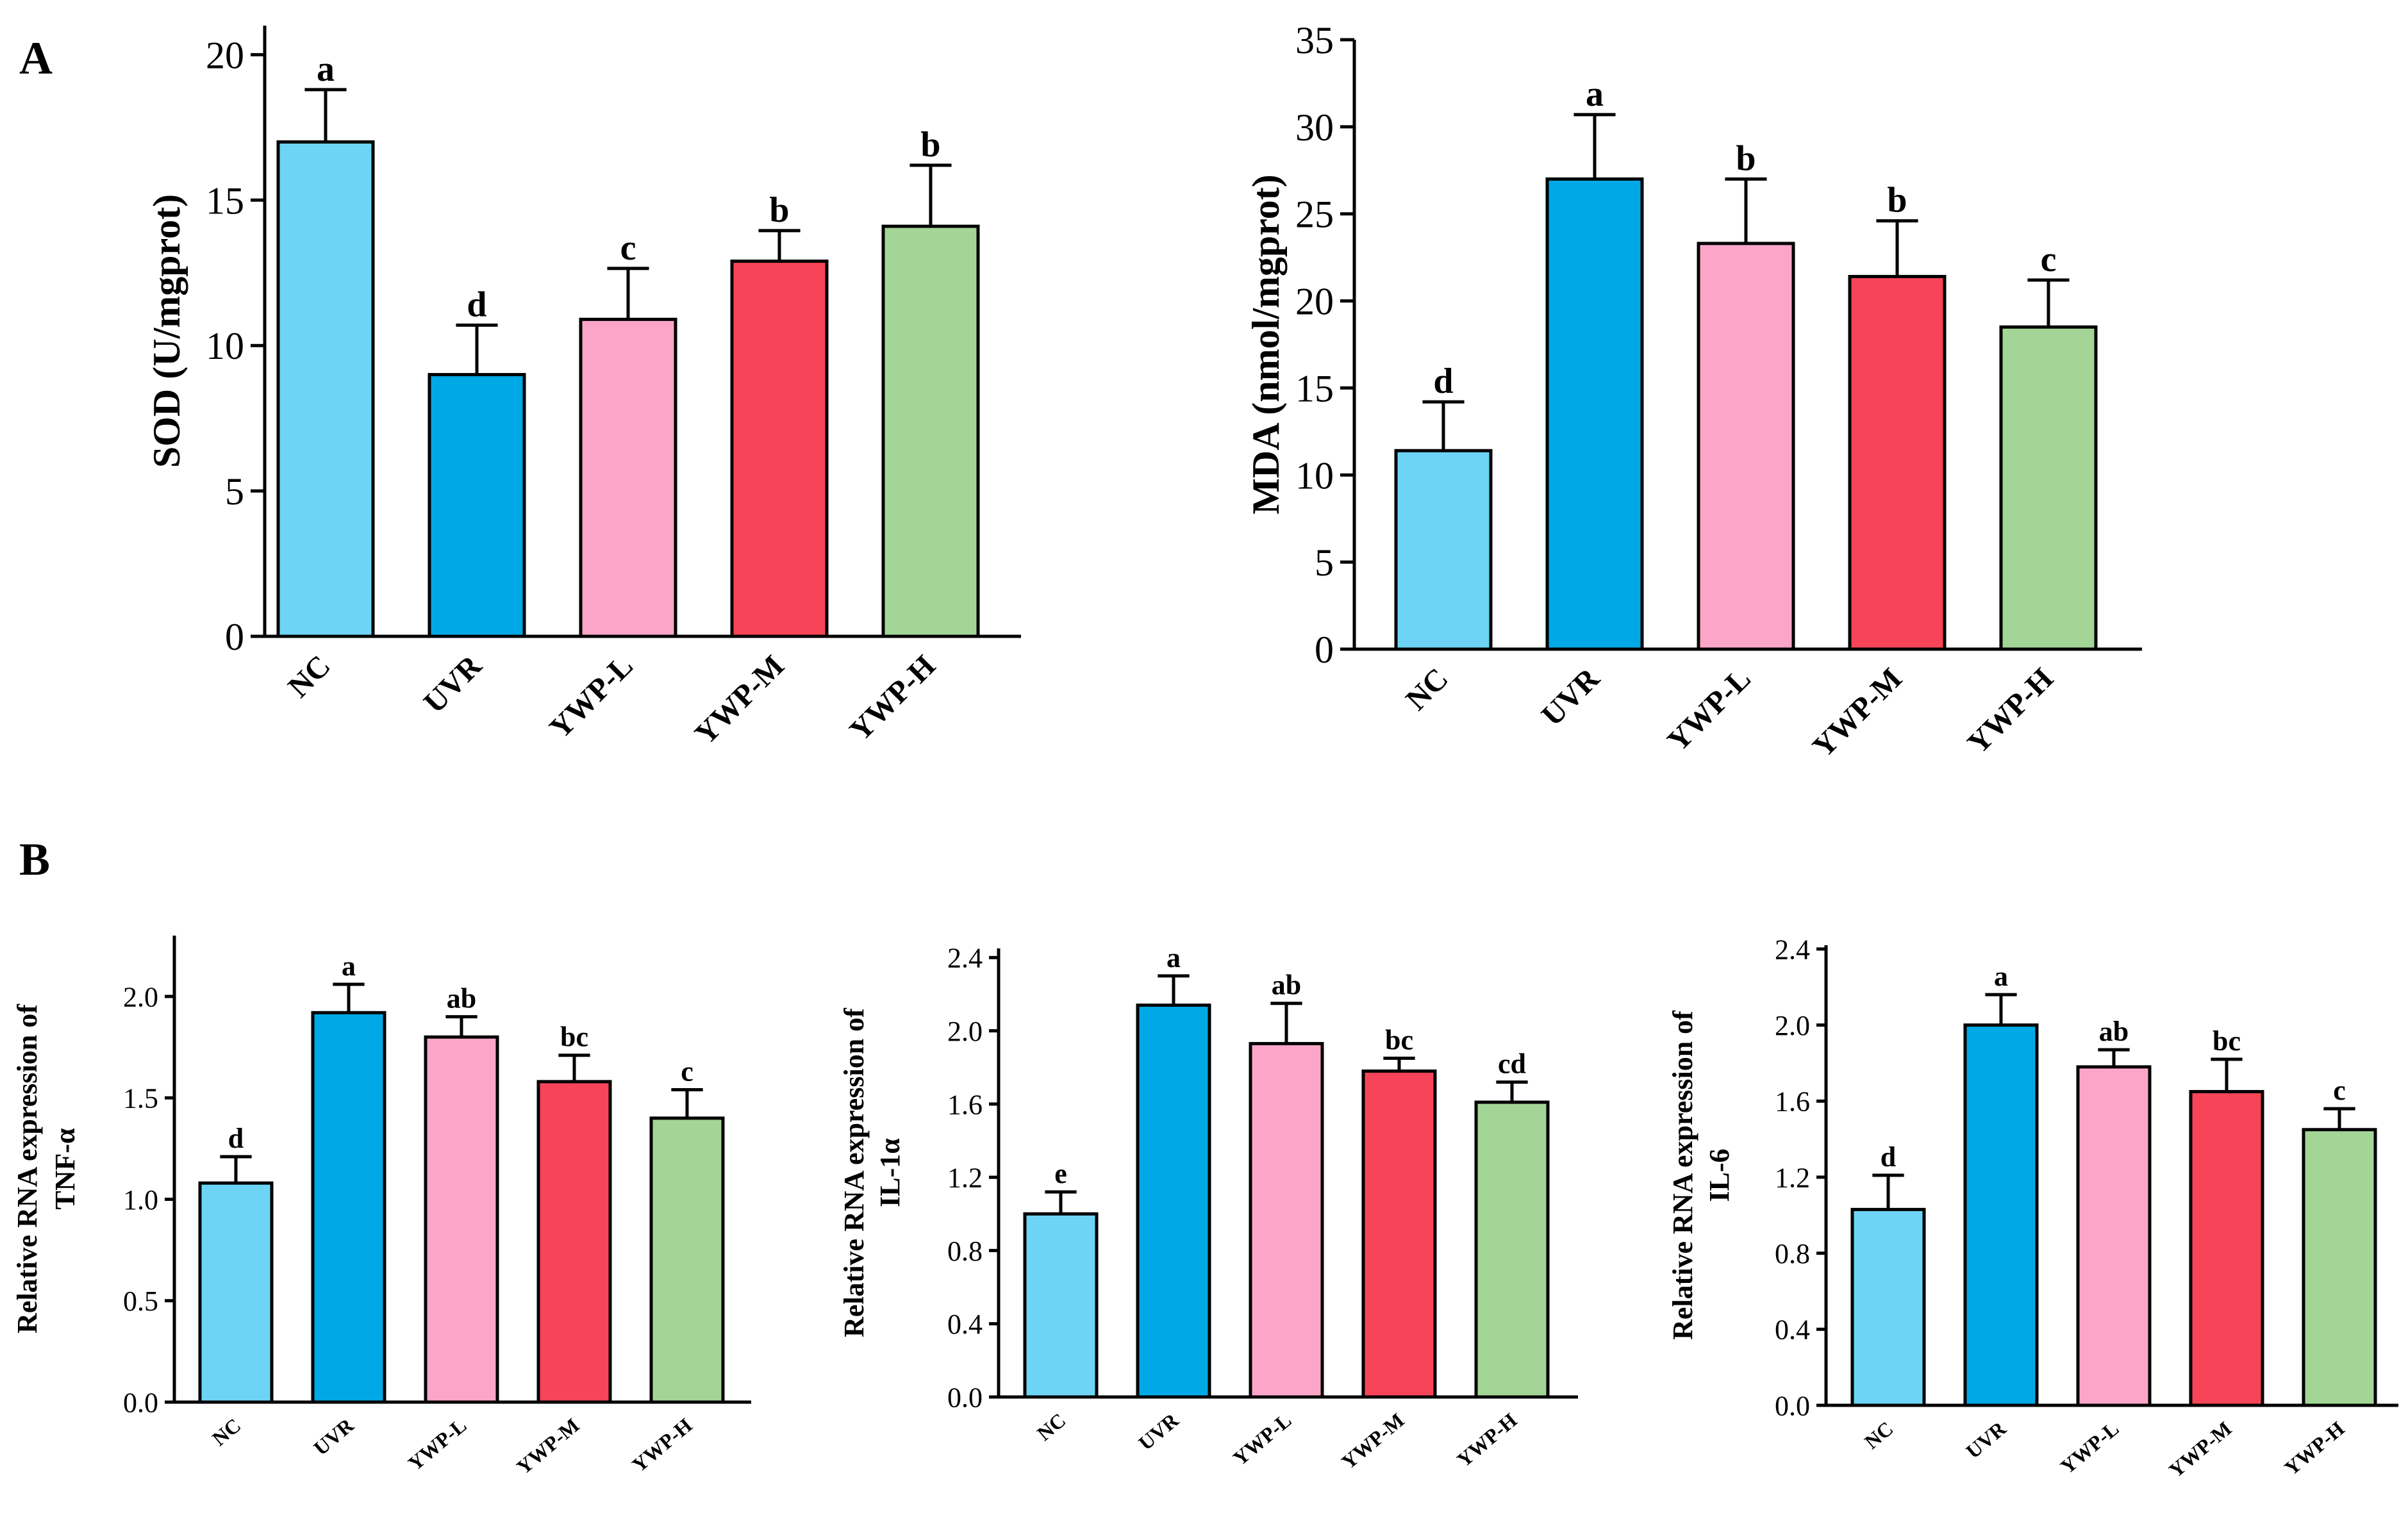  Describe the element at coordinates (1060, 1173) in the screenshot. I see `significance-label: e` at that location.